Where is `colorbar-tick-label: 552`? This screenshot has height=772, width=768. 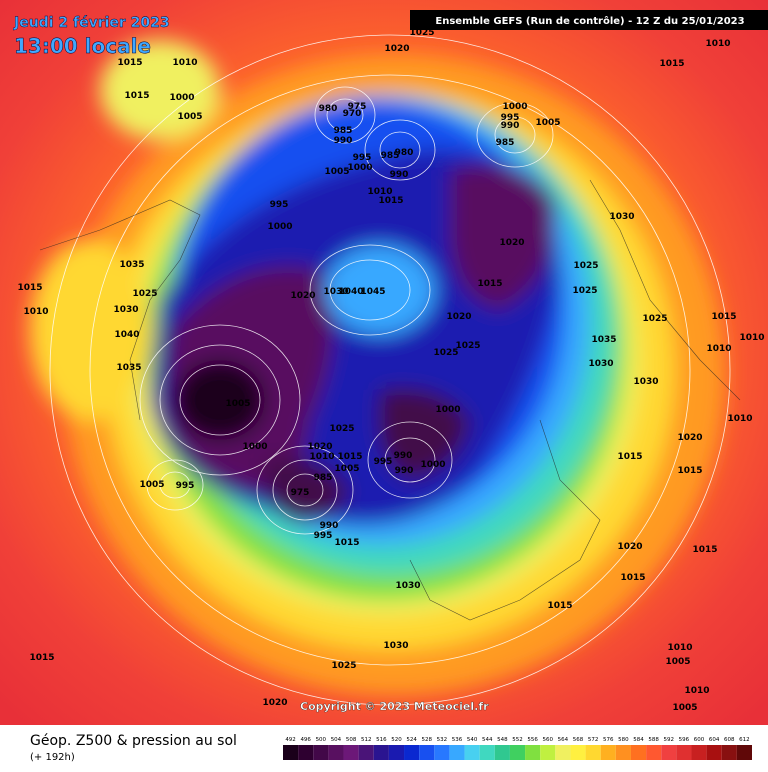 colorbar-tick-label: 552 is located at coordinates (517, 740).